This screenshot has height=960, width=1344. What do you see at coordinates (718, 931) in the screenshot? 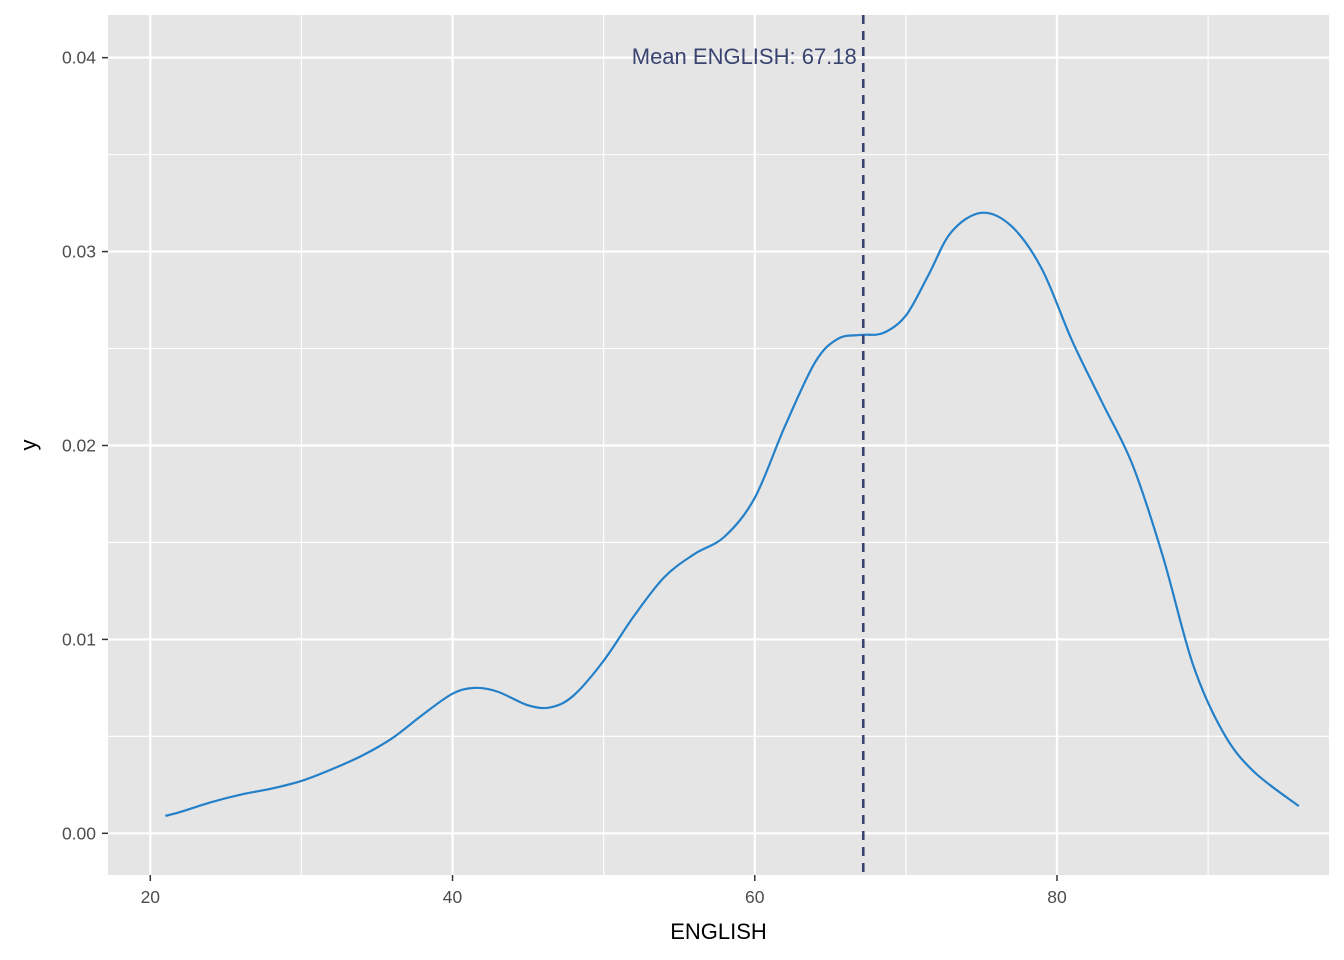
I see `x-axis-title: ENGLISH` at bounding box center [718, 931].